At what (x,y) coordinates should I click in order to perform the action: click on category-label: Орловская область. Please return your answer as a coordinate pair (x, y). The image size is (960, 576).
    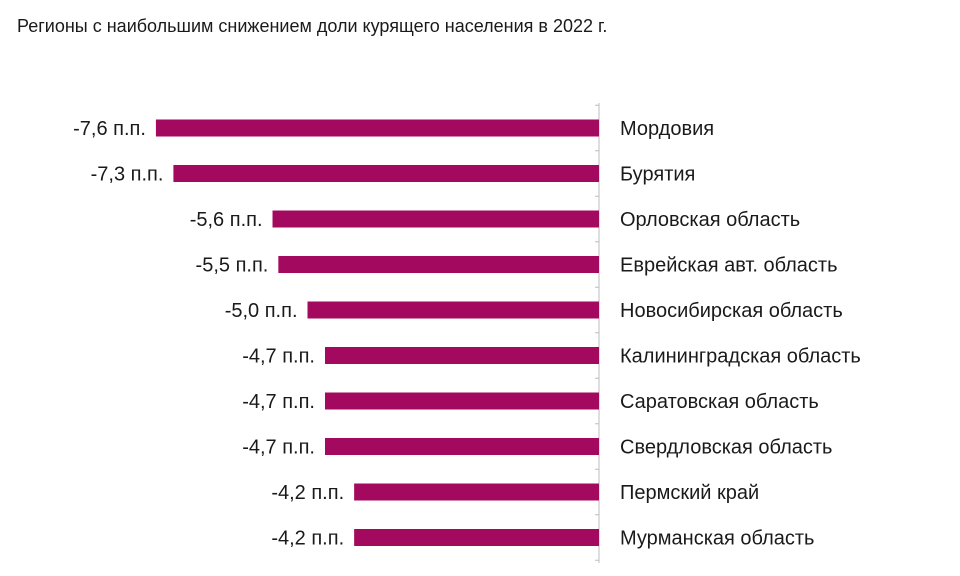
    Looking at the image, I should click on (710, 220).